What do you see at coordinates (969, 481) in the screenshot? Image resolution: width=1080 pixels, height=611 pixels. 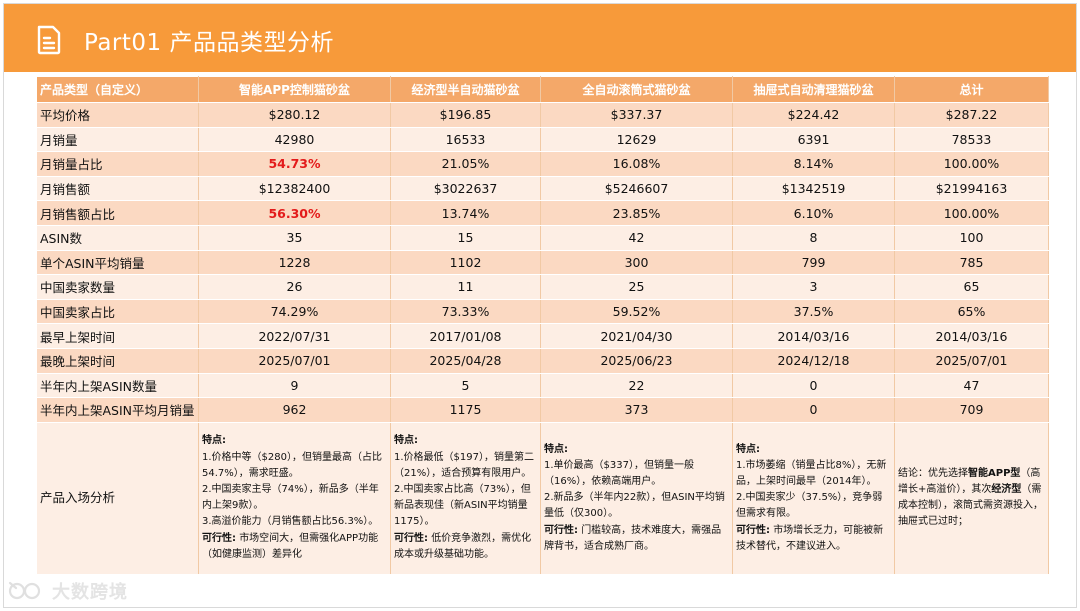 I see `conclusion-mid: （高增长+高溢价），其次` at bounding box center [969, 481].